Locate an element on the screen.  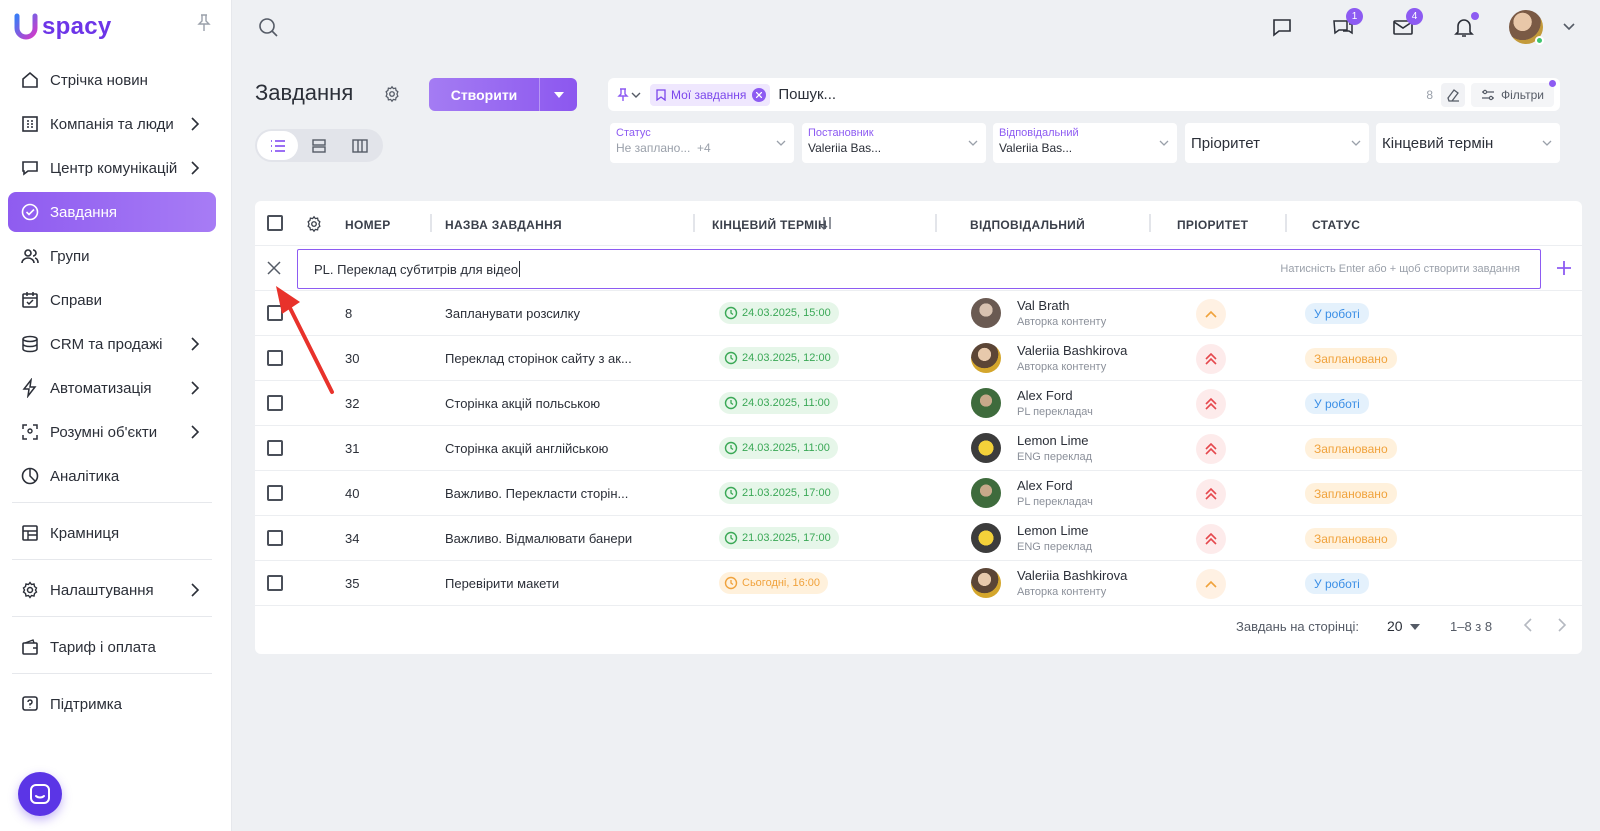
sidebar-item-tasks: Завдання is located at coordinates (112, 212).